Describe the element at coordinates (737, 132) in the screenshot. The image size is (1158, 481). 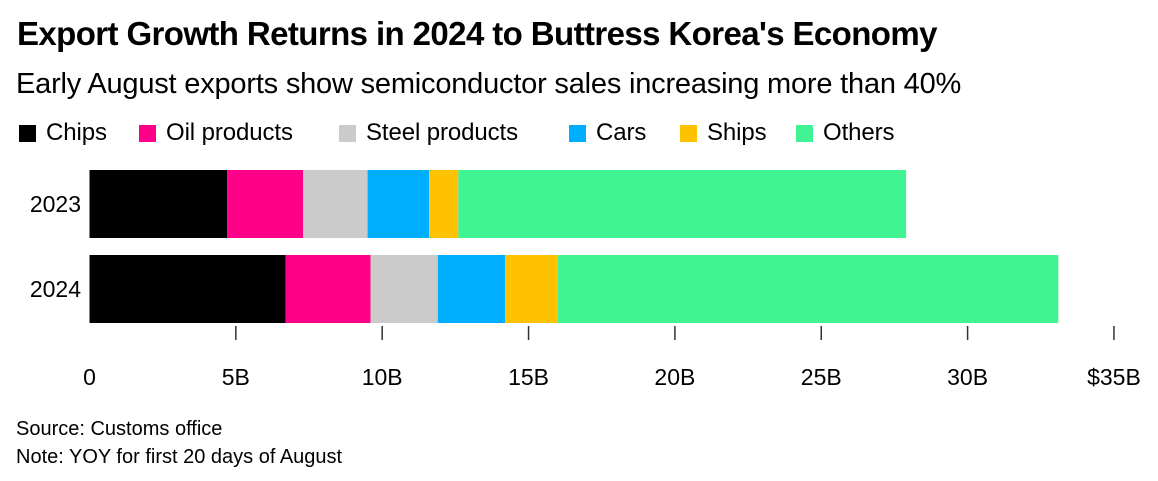
I see `legend-label-ships: Ships` at that location.